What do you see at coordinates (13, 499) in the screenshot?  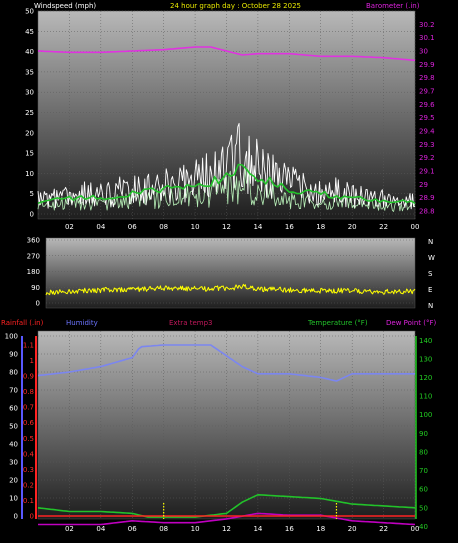 I see `humidity-tick-label: 10` at bounding box center [13, 499].